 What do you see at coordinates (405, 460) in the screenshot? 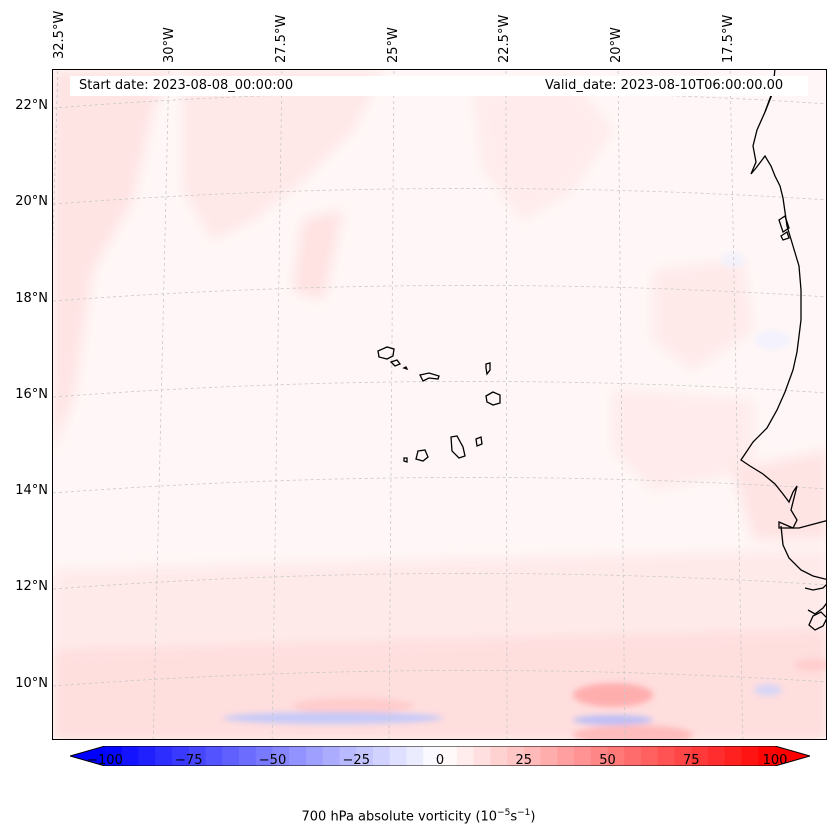
I see `island-brava` at bounding box center [405, 460].